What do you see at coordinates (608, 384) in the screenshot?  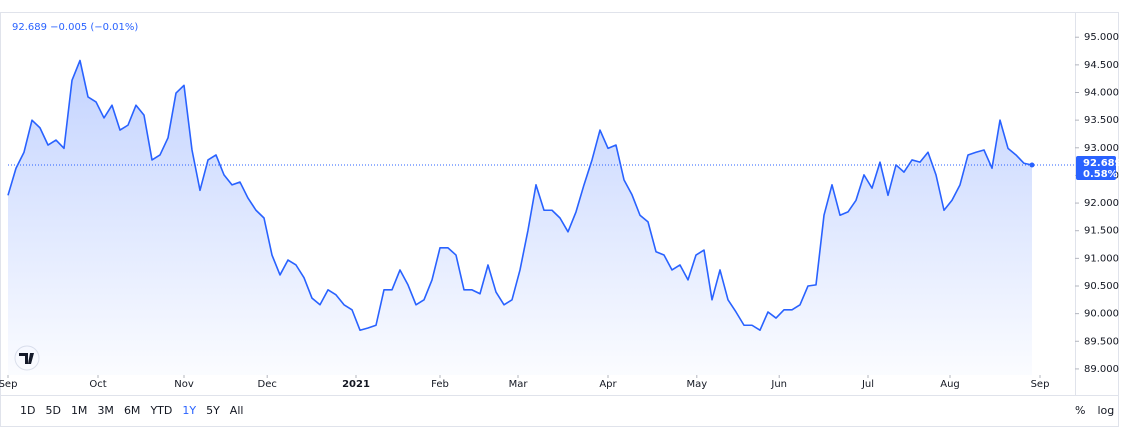 I see `x-tick-label: Apr` at bounding box center [608, 384].